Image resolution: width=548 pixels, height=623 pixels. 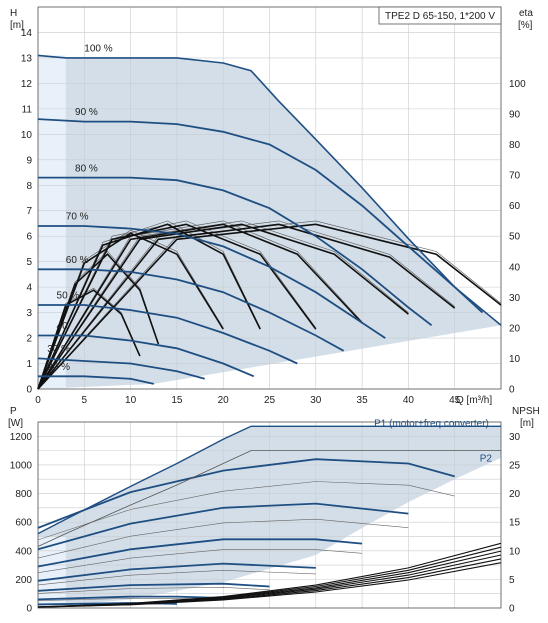 What do you see at coordinates (526, 13) in the screenshot?
I see `y-axis-label-right: eta` at bounding box center [526, 13].